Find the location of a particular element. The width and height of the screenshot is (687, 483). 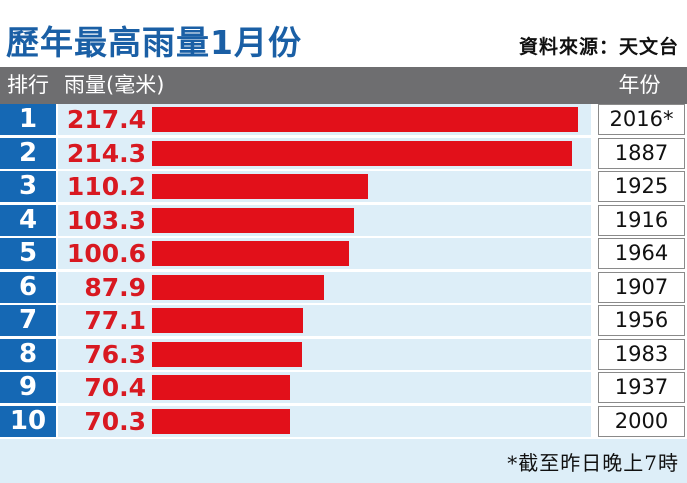

year-label: 1937 is located at coordinates (641, 387).